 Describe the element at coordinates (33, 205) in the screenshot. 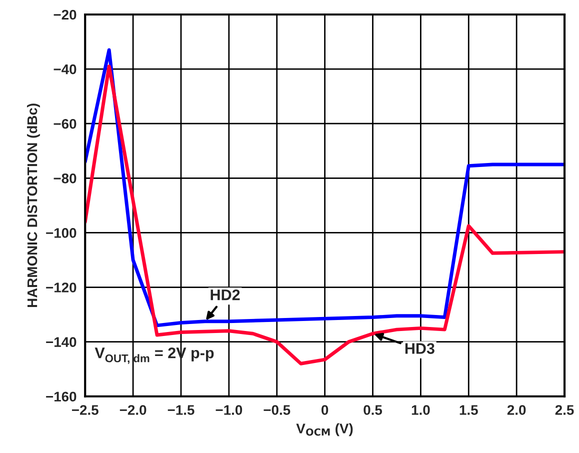

I see `y-axis-title: HARMONIC DISTORTION (dBc)` at that location.